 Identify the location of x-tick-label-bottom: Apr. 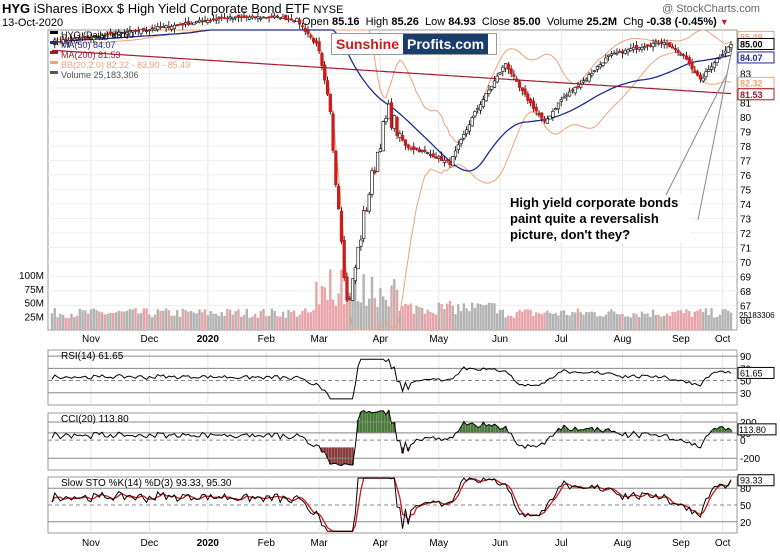
(381, 543).